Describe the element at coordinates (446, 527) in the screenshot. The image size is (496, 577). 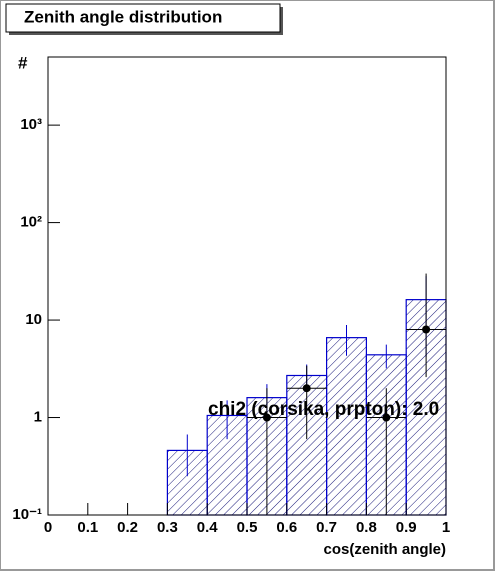
I see `x-tick-label: 1` at that location.